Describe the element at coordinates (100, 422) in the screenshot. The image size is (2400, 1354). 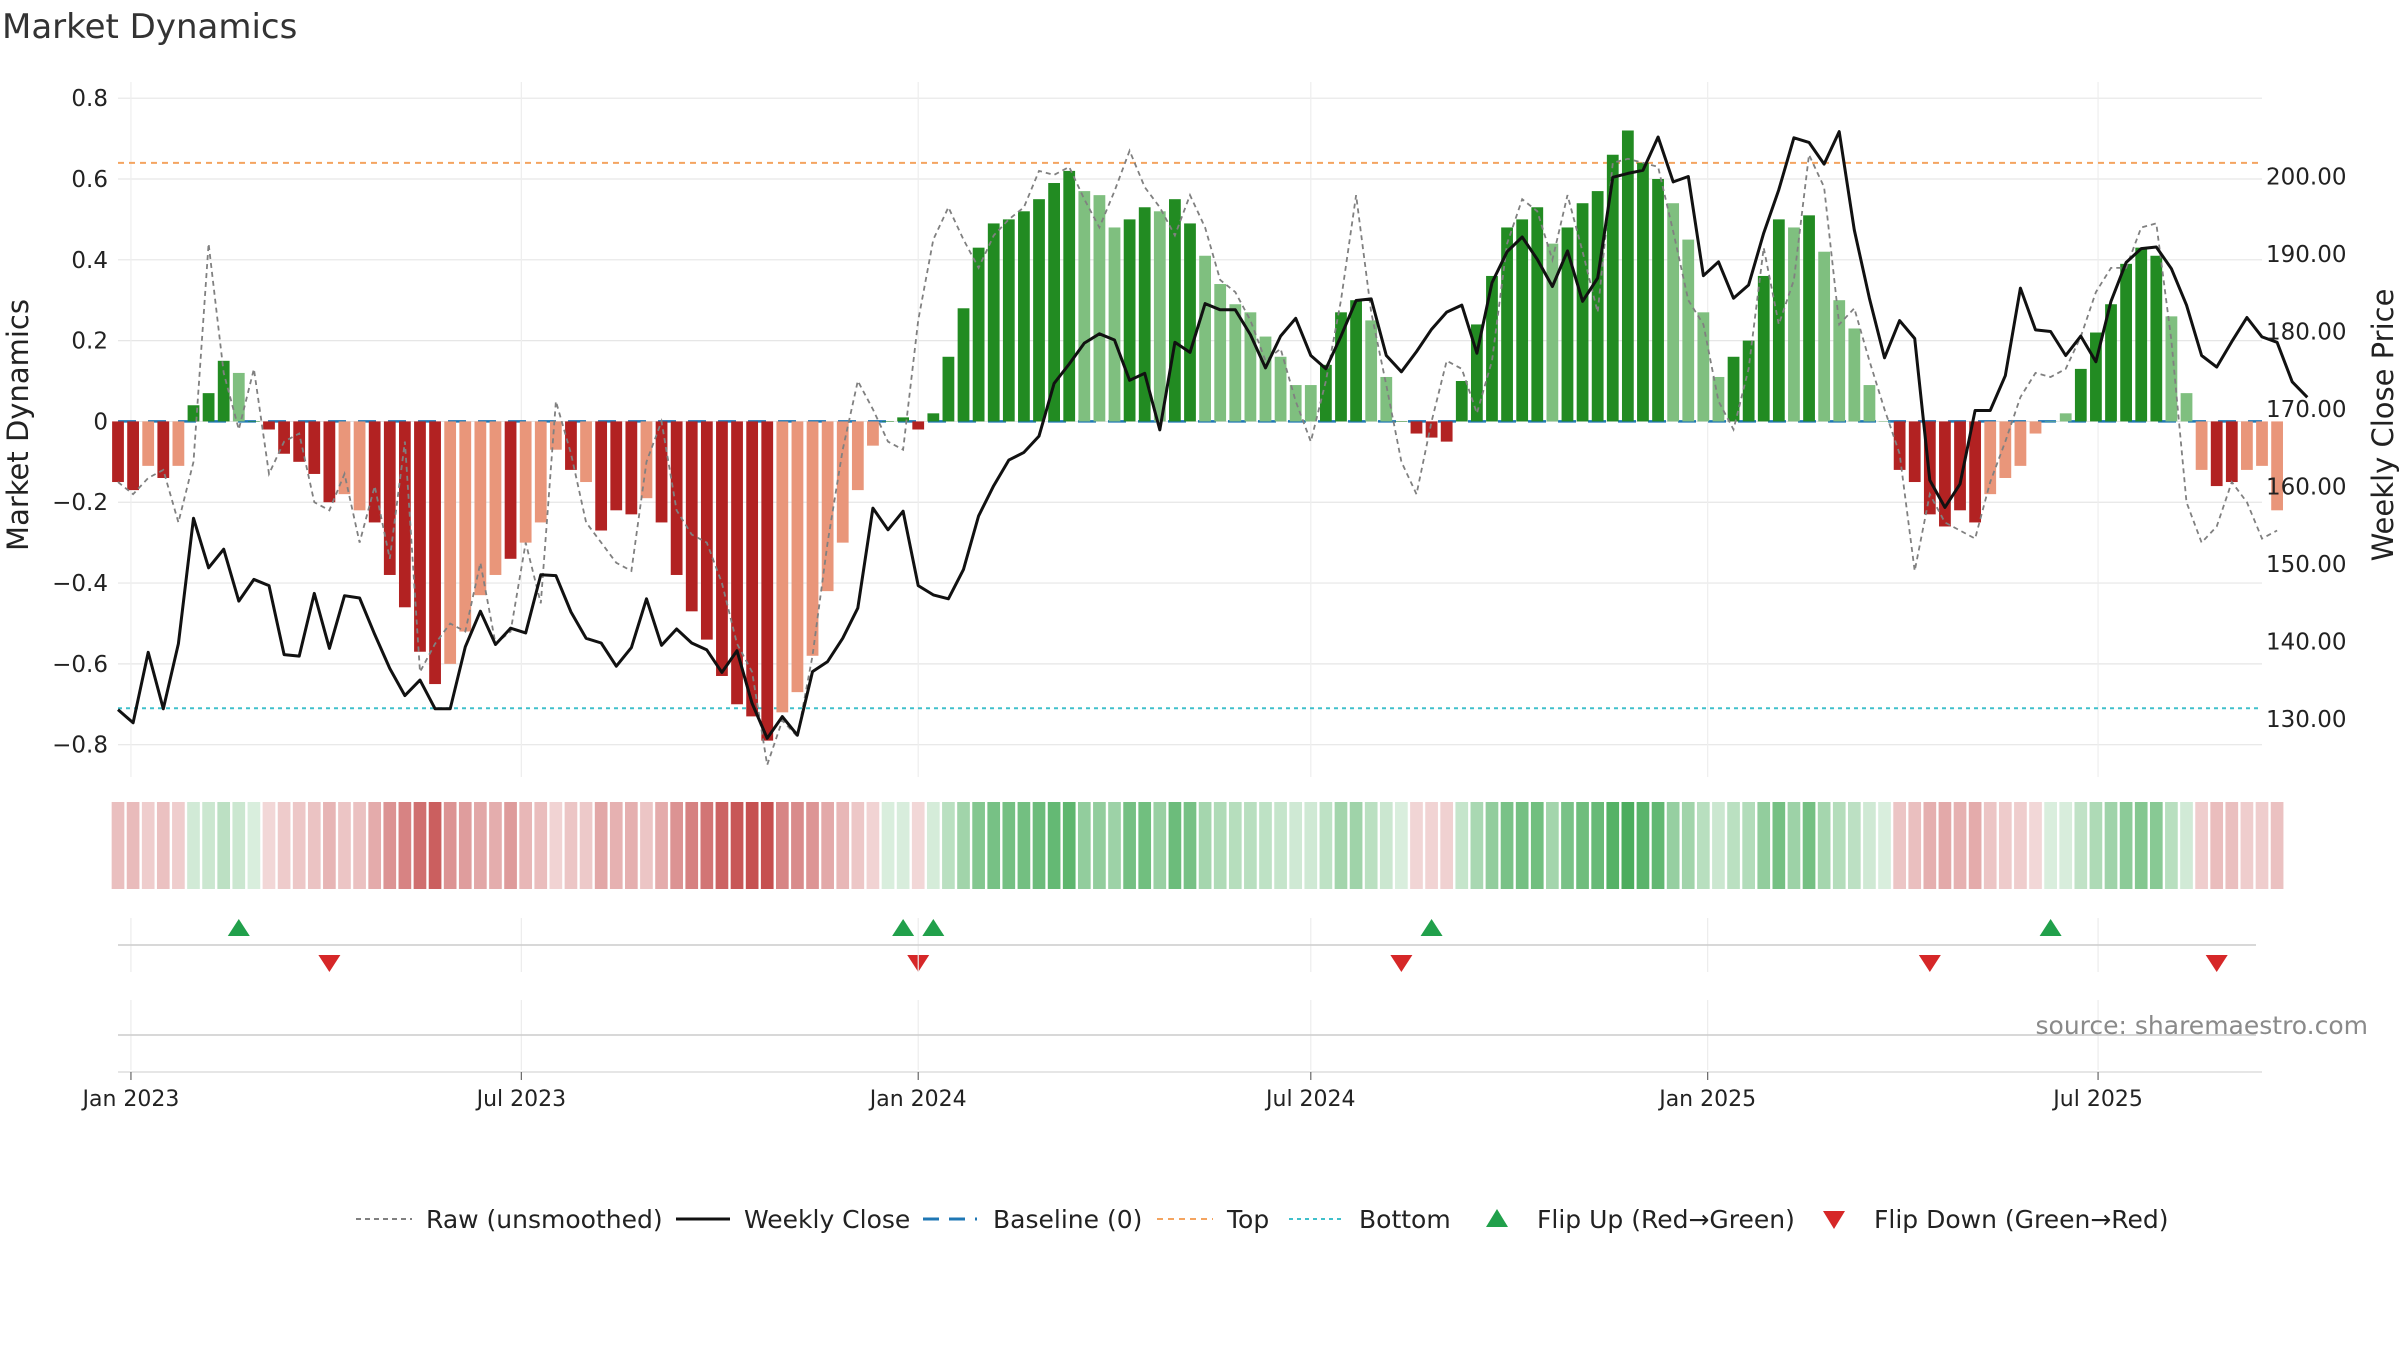
I see `y-tick-label: 0` at that location.